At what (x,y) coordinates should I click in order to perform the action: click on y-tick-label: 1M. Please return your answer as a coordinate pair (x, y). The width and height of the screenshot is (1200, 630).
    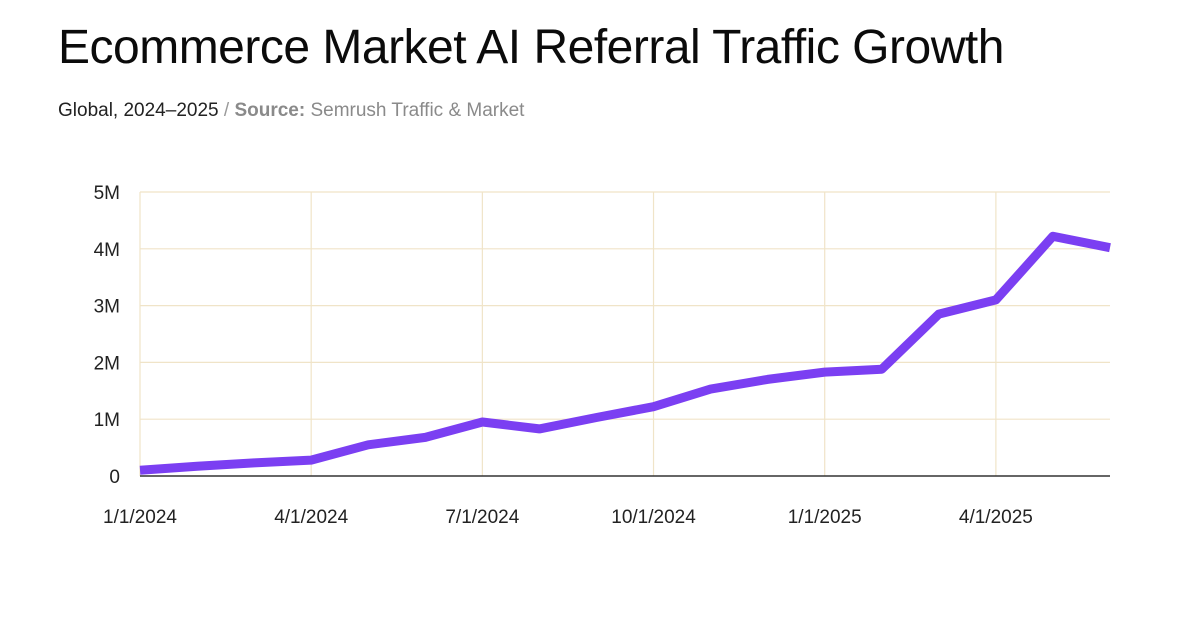
    Looking at the image, I should click on (107, 420).